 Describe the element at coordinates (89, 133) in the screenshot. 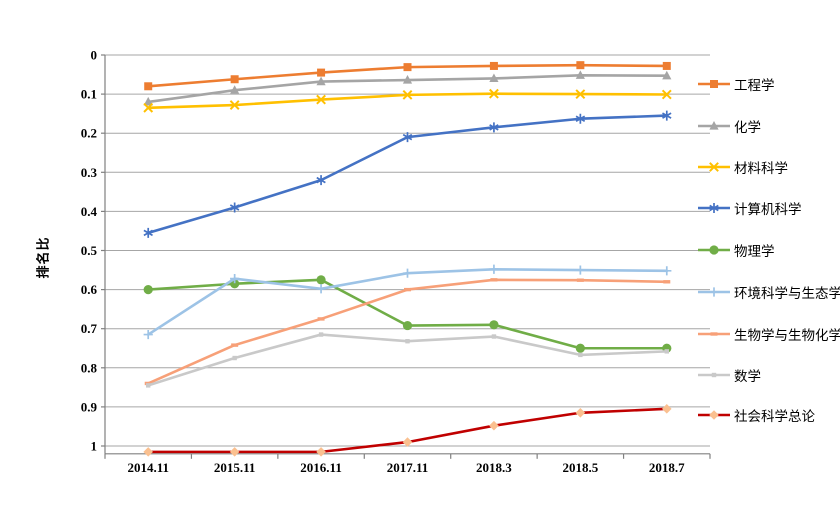

I see `y-tick-label: 0.2` at that location.